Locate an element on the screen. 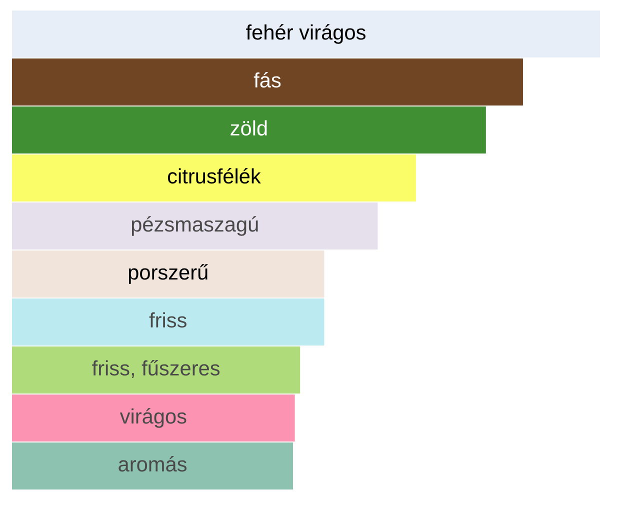 The height and width of the screenshot is (506, 630). y-tick-label: fás is located at coordinates (267, 80).